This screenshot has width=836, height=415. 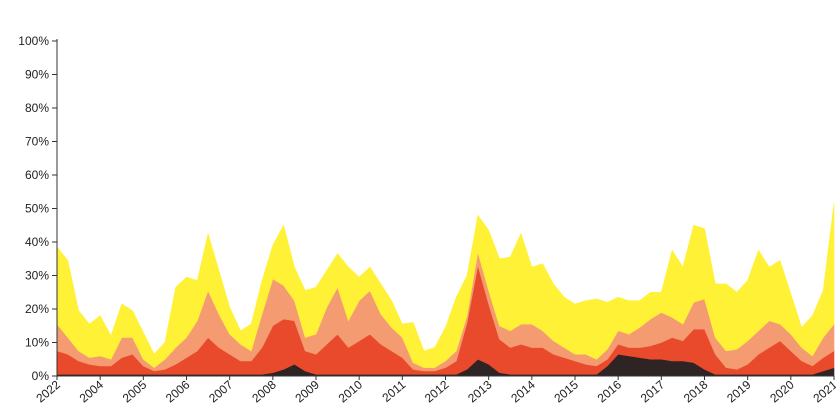 I want to click on y-tick-label: 30%, so click(x=37, y=276).